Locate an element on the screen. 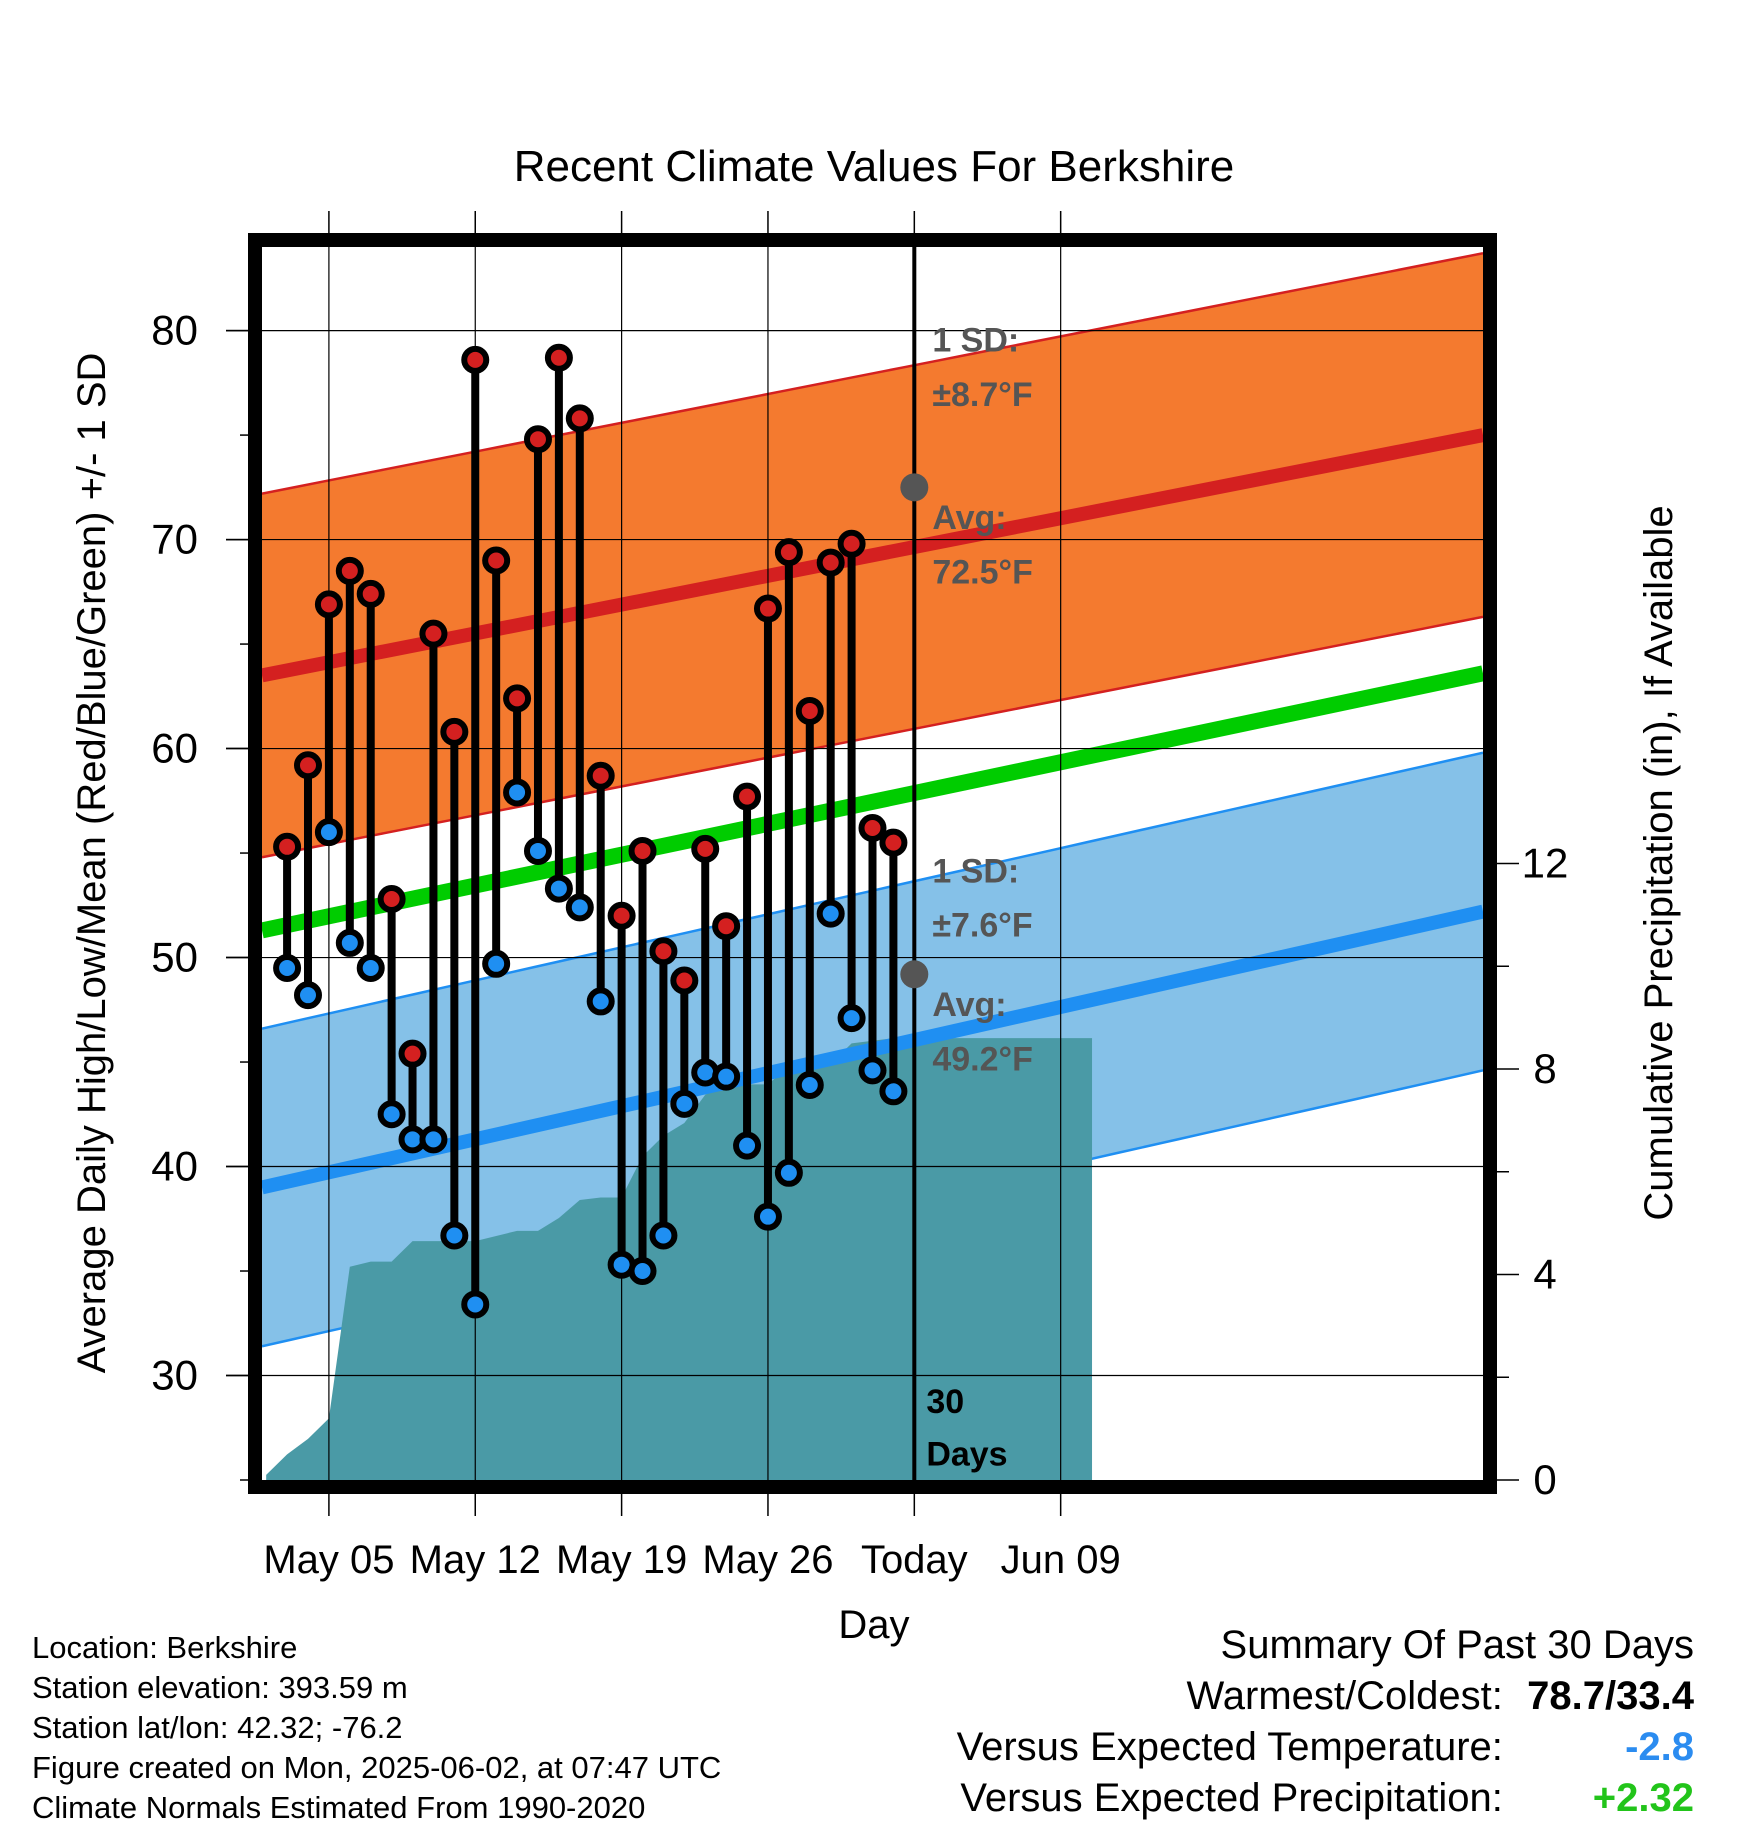 The image size is (1748, 1828). temp-label: Versus Expected Temperature: is located at coordinates (1229, 1747).